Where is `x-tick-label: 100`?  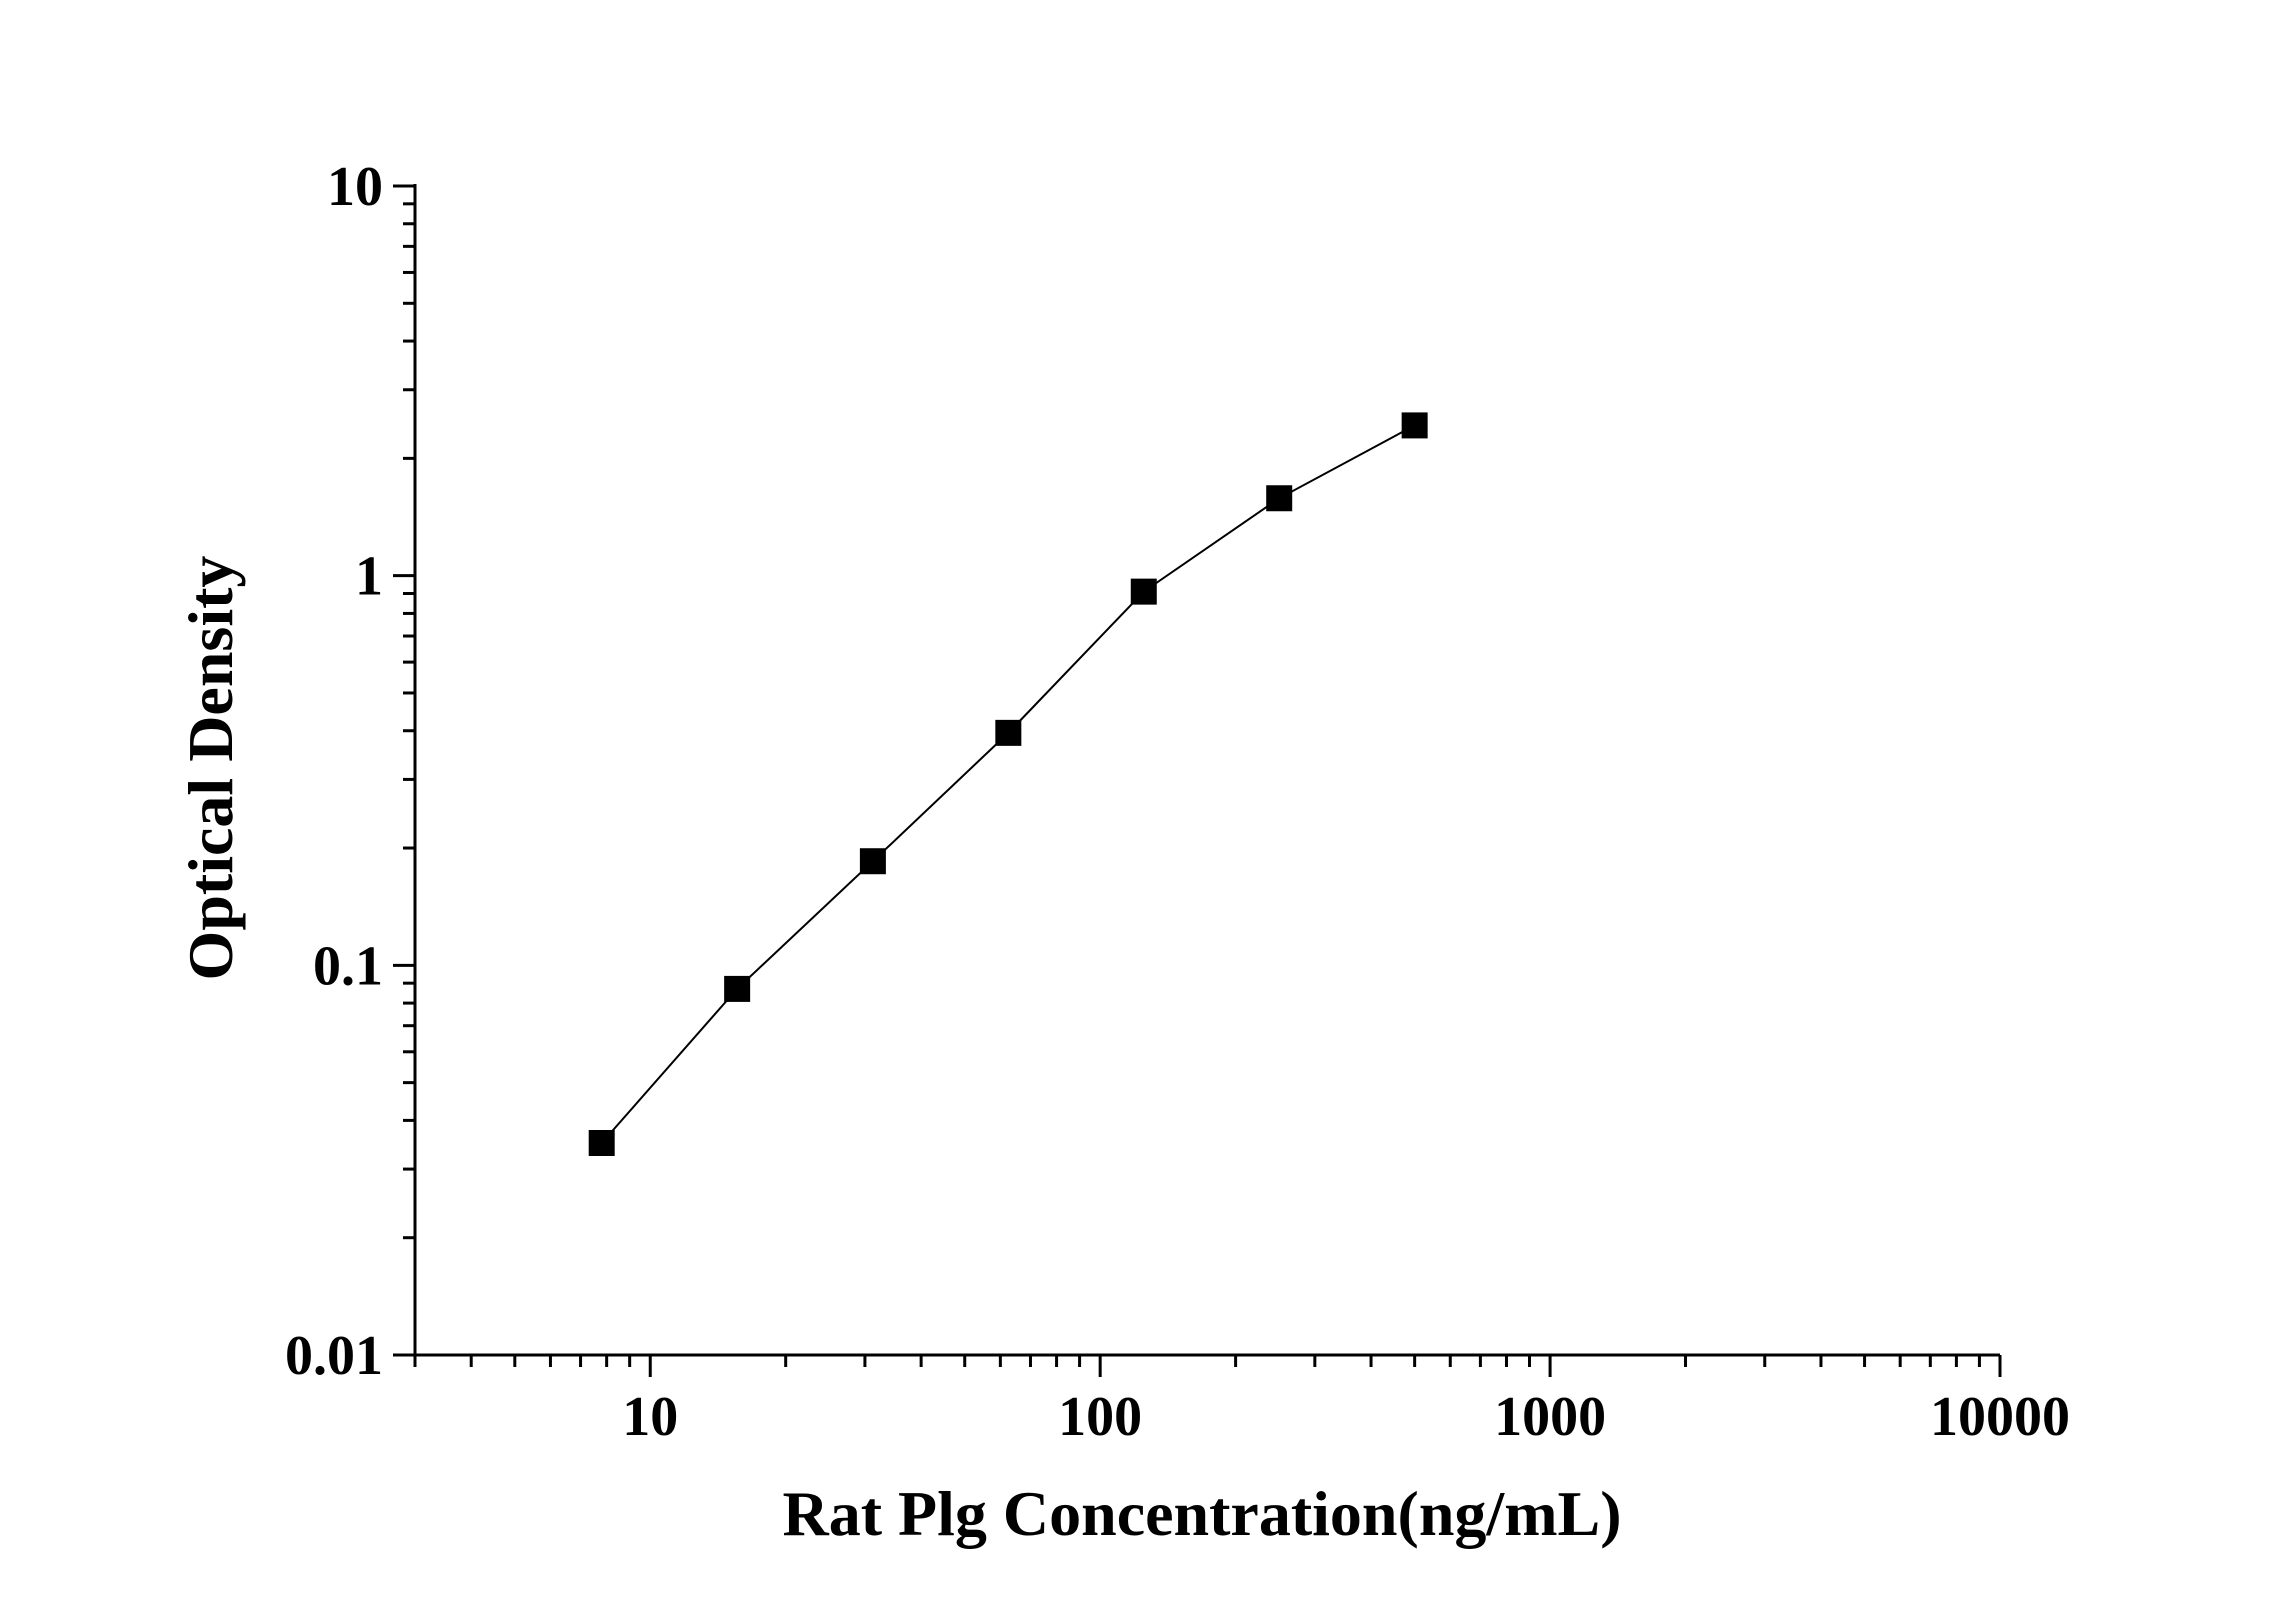
x-tick-label: 100 is located at coordinates (1100, 1417).